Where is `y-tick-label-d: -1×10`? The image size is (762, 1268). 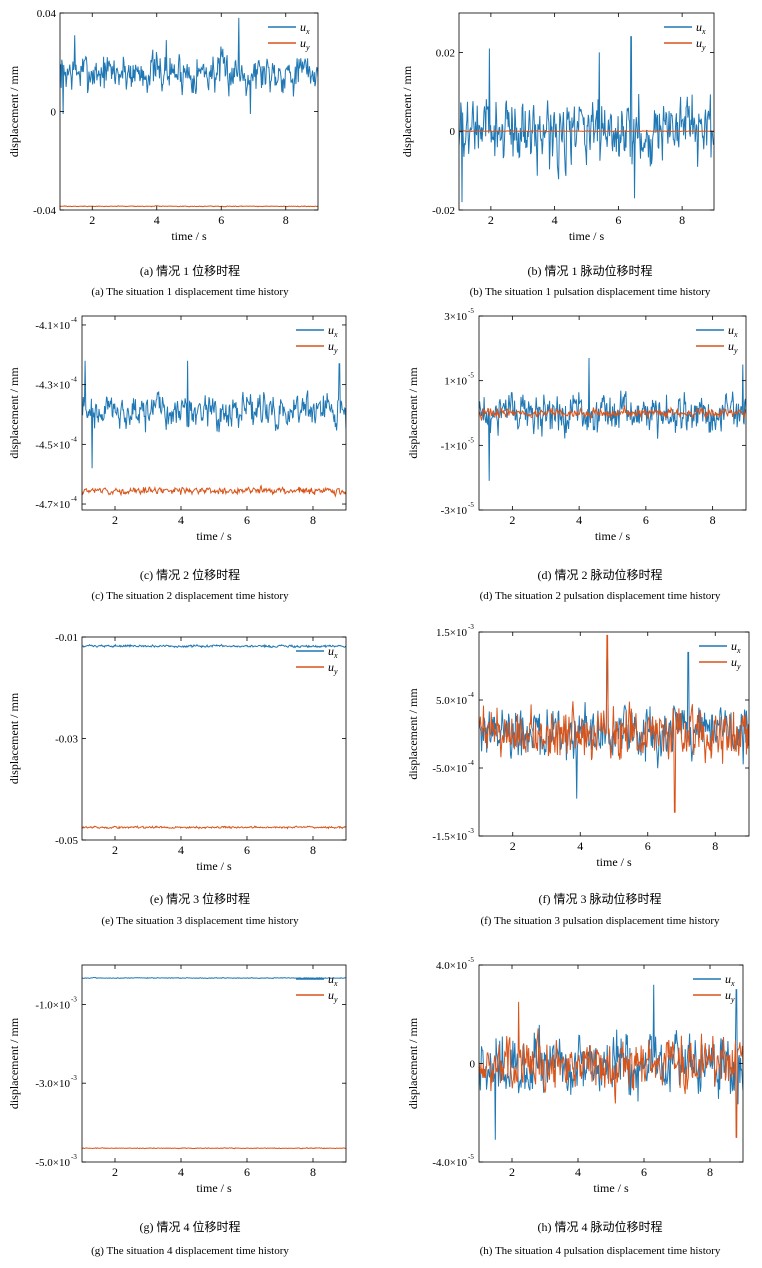 y-tick-label-d: -1×10 is located at coordinates (454, 446).